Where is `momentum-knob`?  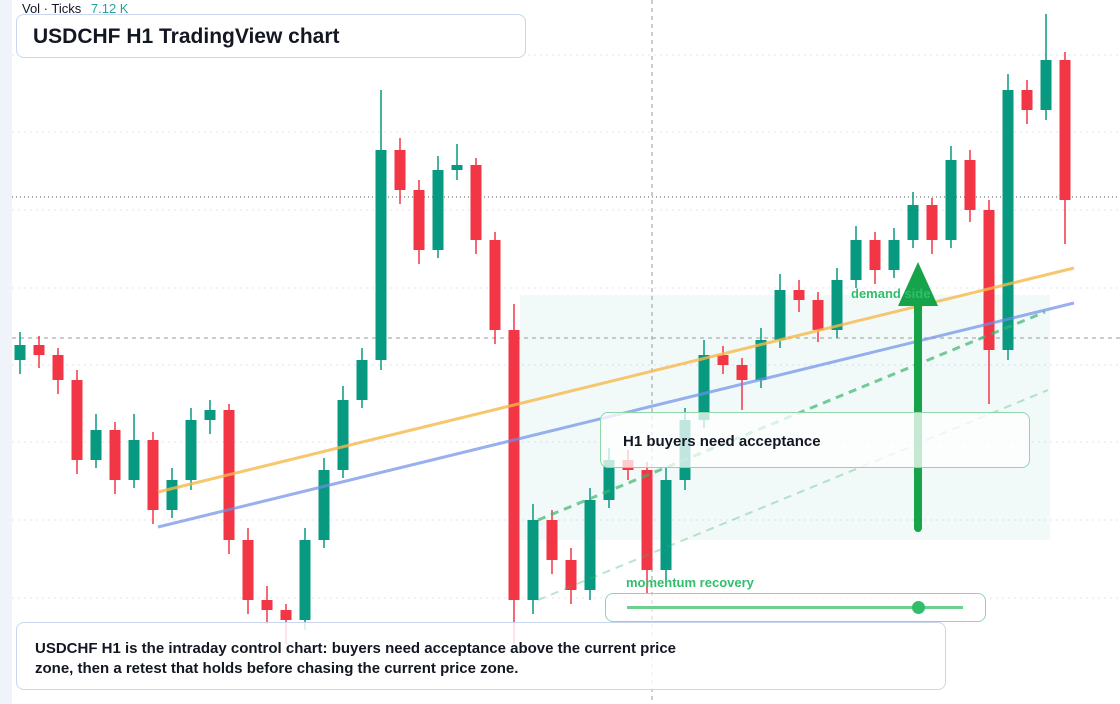 momentum-knob is located at coordinates (918, 607).